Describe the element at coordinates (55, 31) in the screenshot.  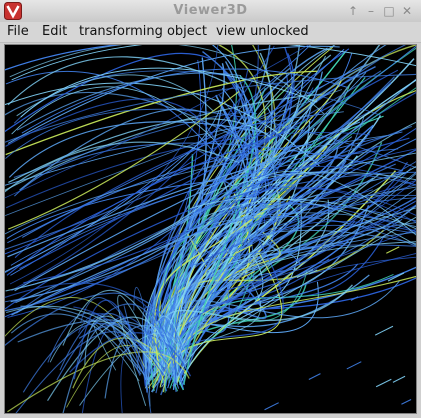
I see `menu-edit: Edit` at that location.